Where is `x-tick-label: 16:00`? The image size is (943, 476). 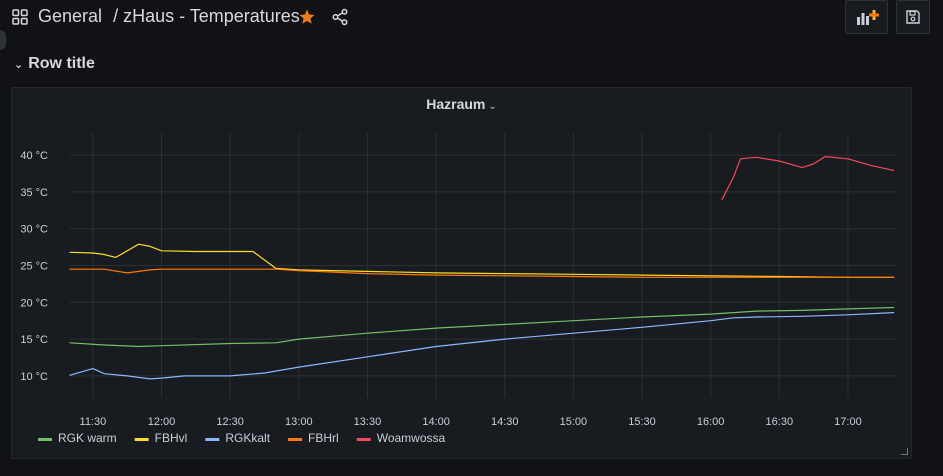
x-tick-label: 16:00 is located at coordinates (711, 422).